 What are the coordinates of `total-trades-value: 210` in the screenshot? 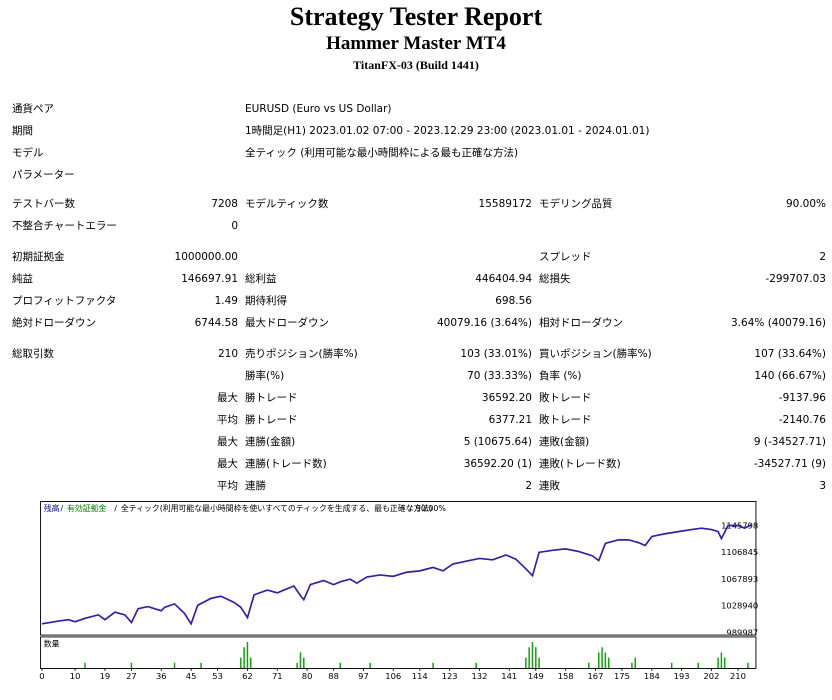 It's located at (227, 354).